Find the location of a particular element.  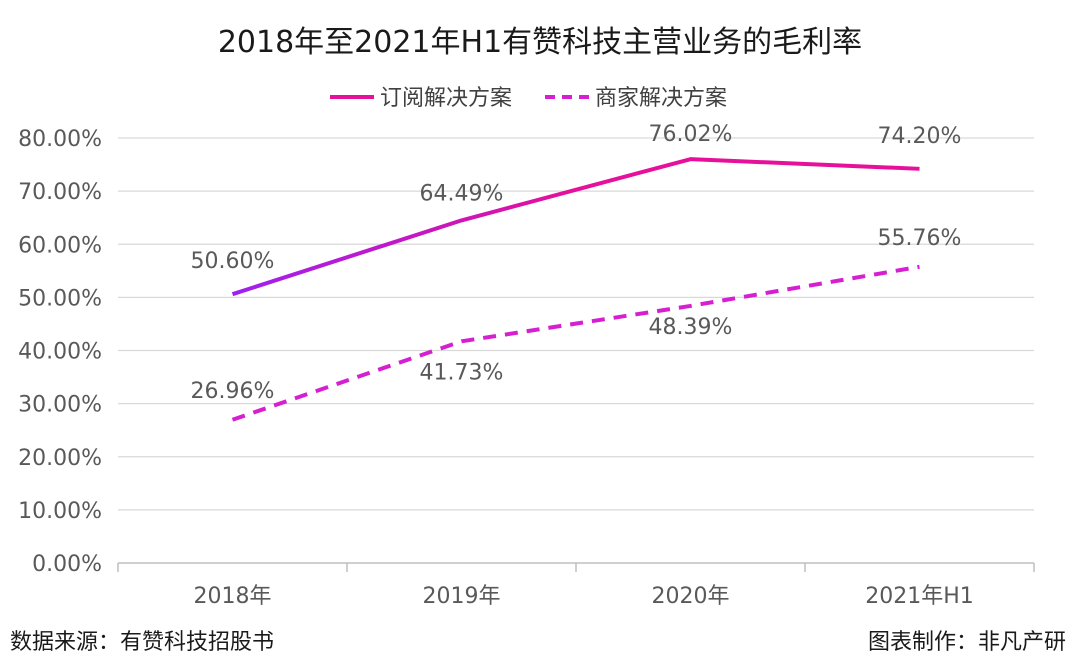

y-tick-label: 10.00% is located at coordinates (60, 511).